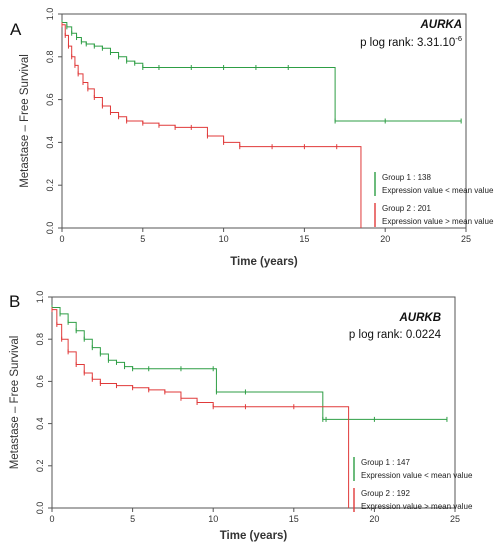 The height and width of the screenshot is (550, 501). Describe the element at coordinates (466, 239) in the screenshot. I see `panel-a-x-tick-label: 25` at that location.